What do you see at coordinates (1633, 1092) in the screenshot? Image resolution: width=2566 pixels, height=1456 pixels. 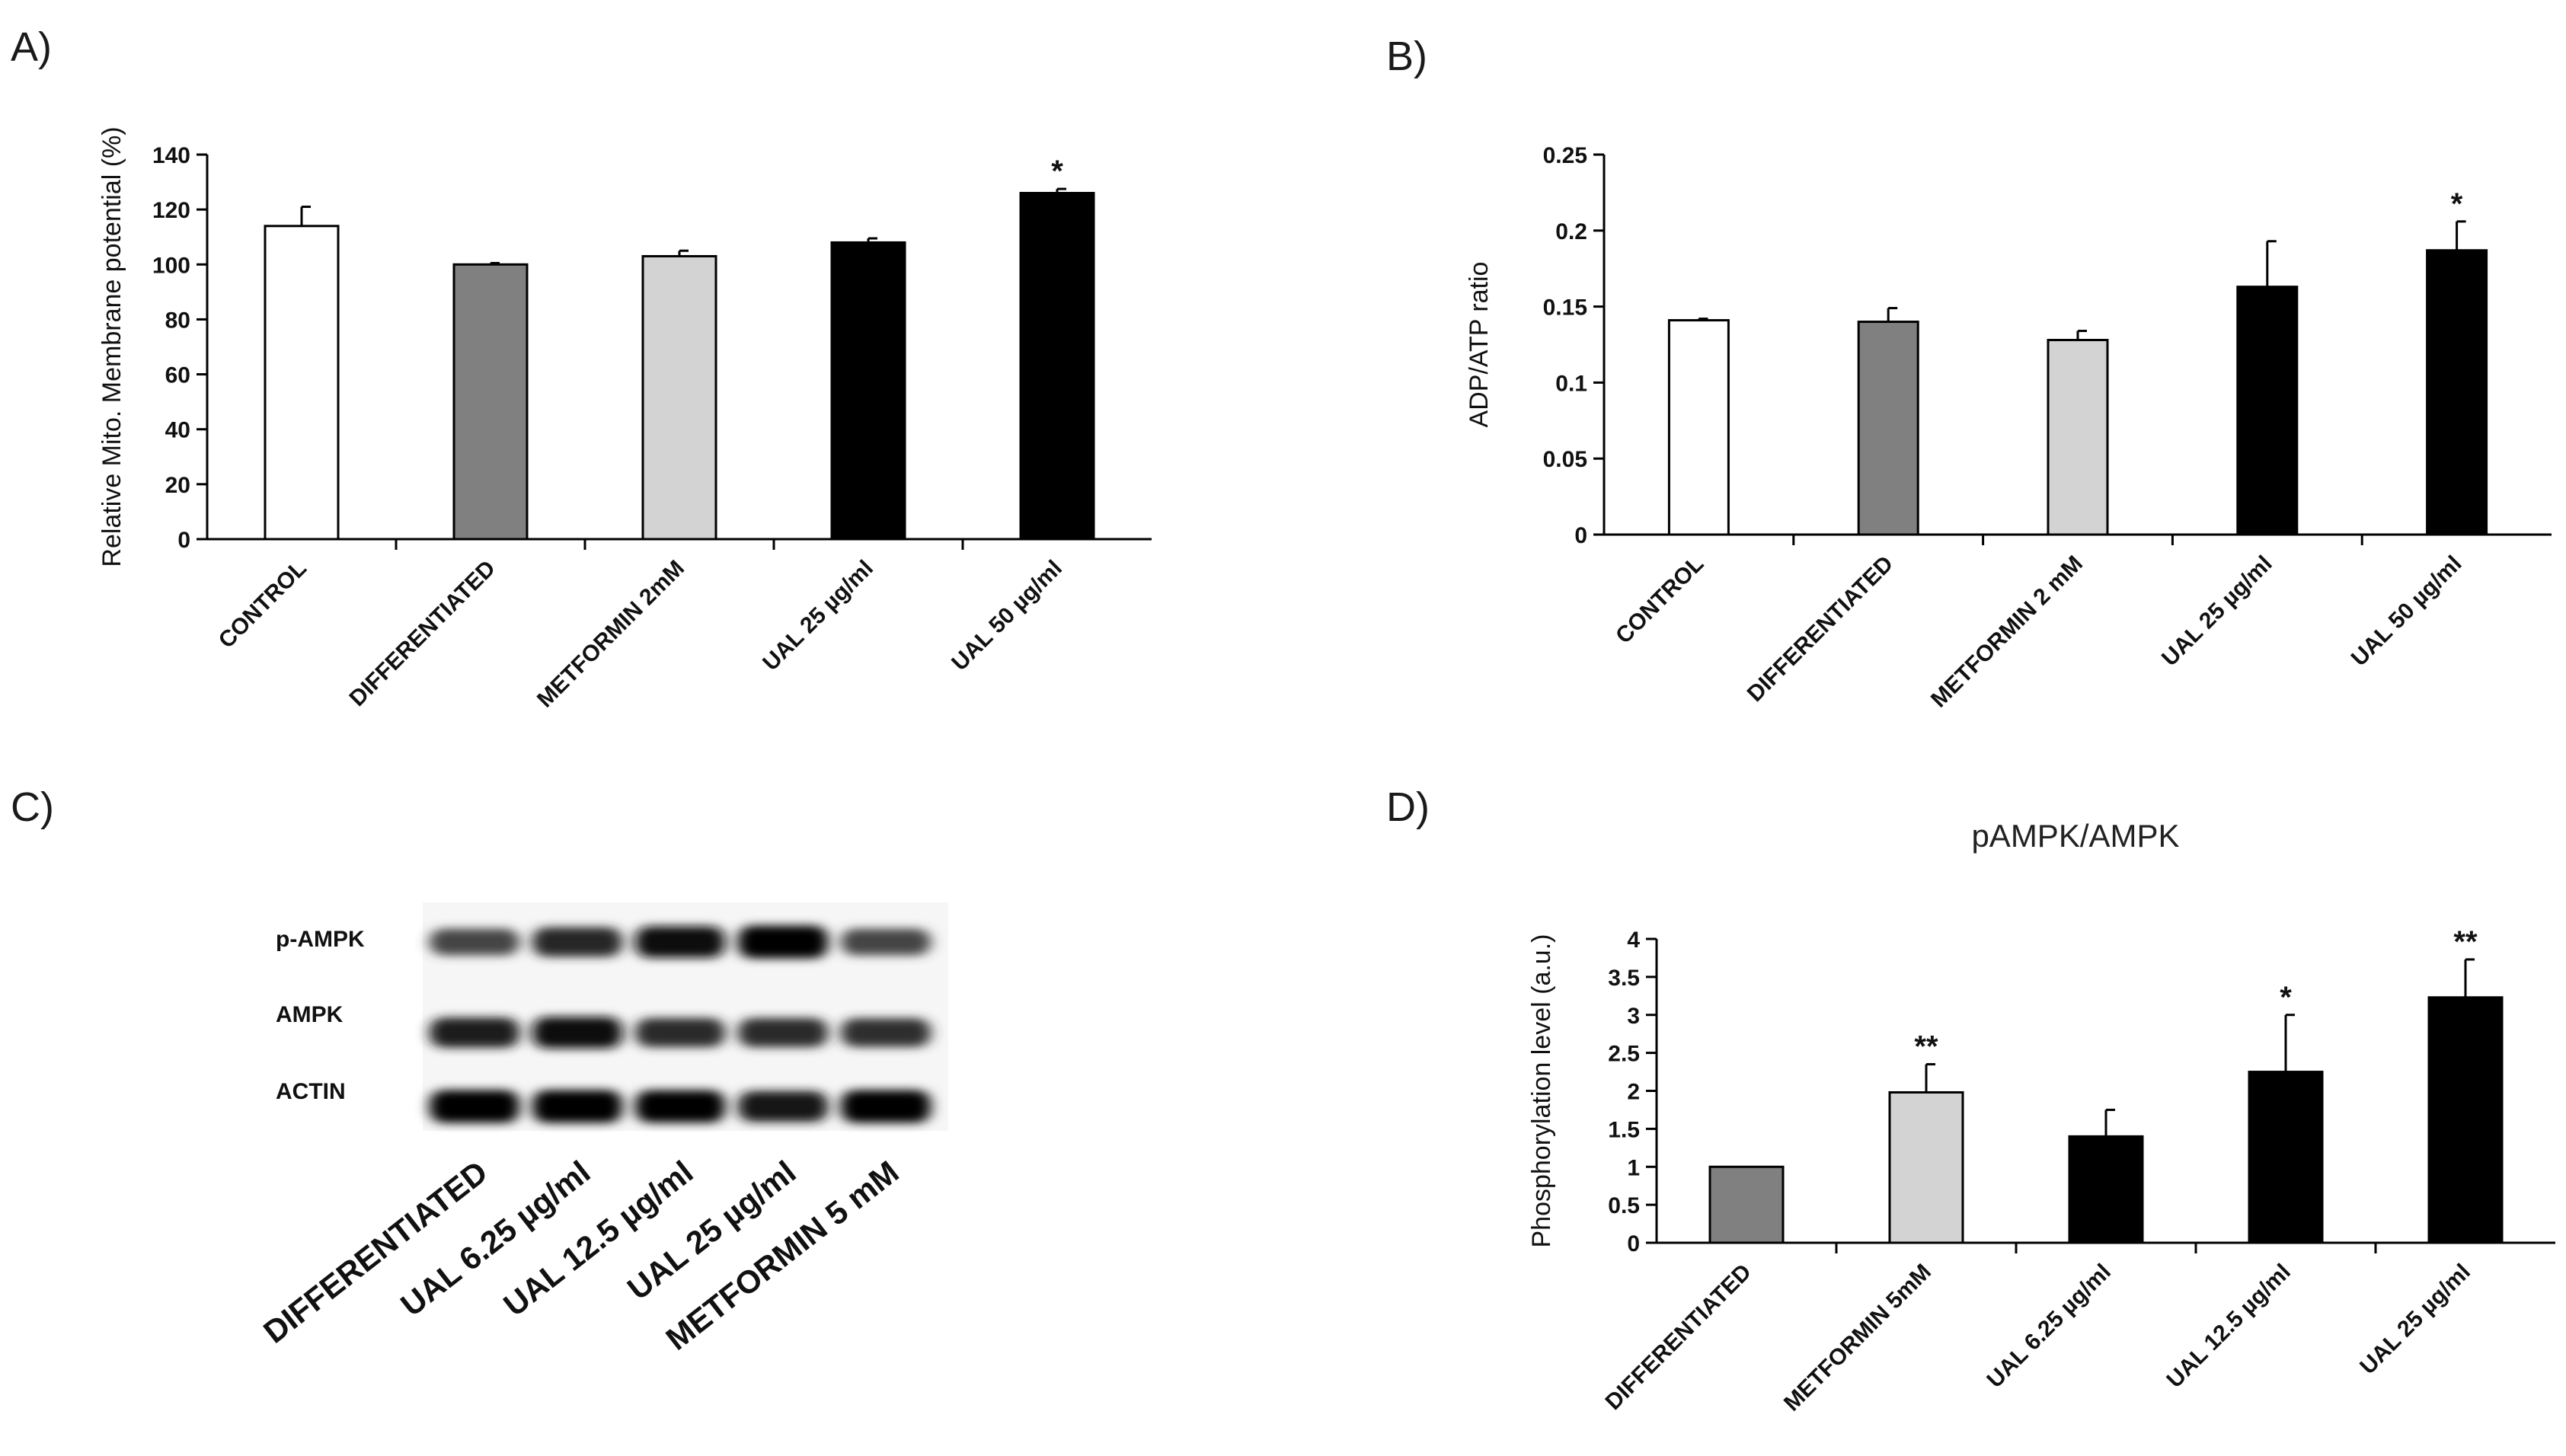 I see `y-tick-label: 2` at bounding box center [1633, 1092].